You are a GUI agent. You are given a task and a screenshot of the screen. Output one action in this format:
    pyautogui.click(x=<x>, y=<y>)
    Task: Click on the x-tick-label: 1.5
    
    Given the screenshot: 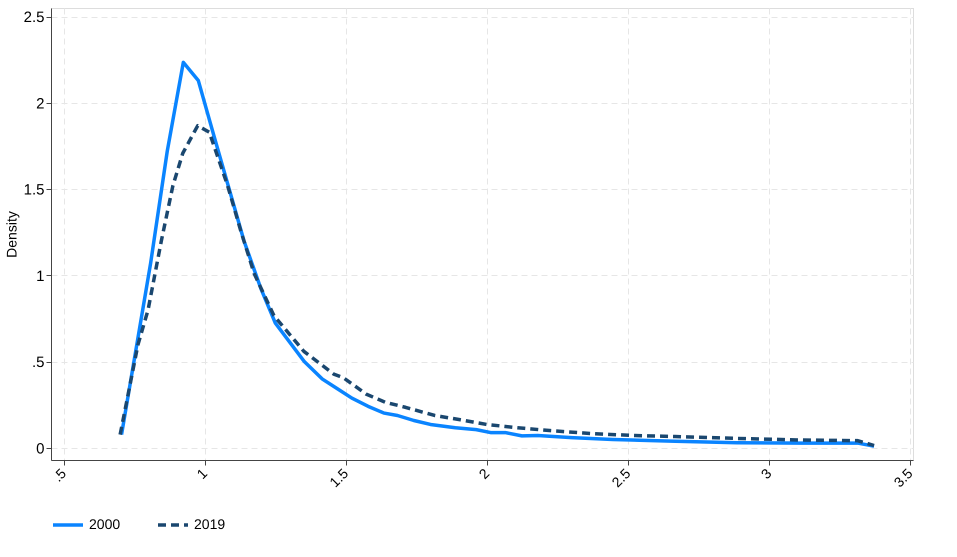 What is the action you would take?
    pyautogui.click(x=339, y=477)
    